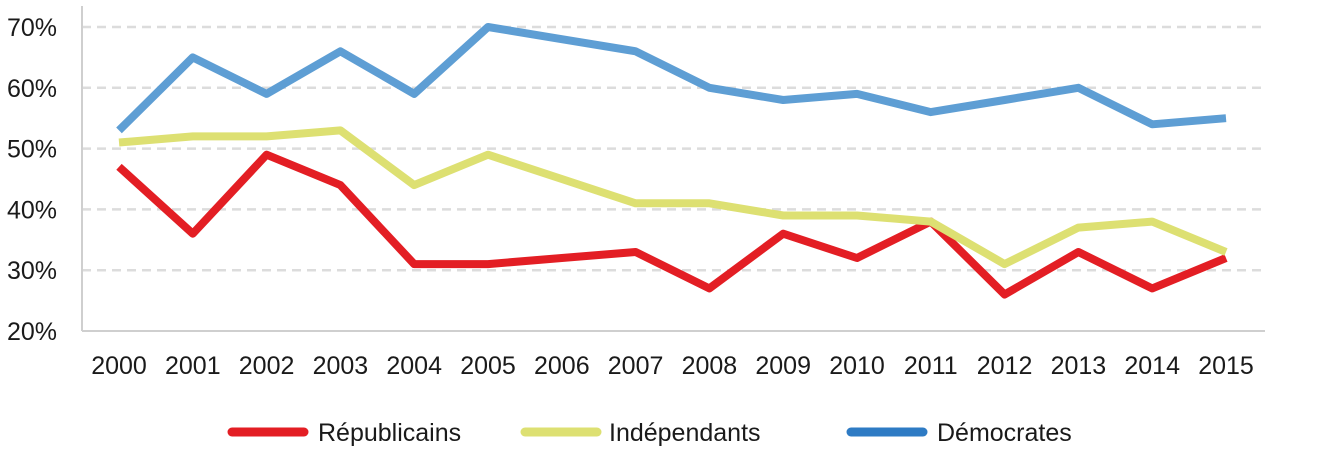 The height and width of the screenshot is (472, 1320). I want to click on x-tick-label: 2007, so click(636, 366).